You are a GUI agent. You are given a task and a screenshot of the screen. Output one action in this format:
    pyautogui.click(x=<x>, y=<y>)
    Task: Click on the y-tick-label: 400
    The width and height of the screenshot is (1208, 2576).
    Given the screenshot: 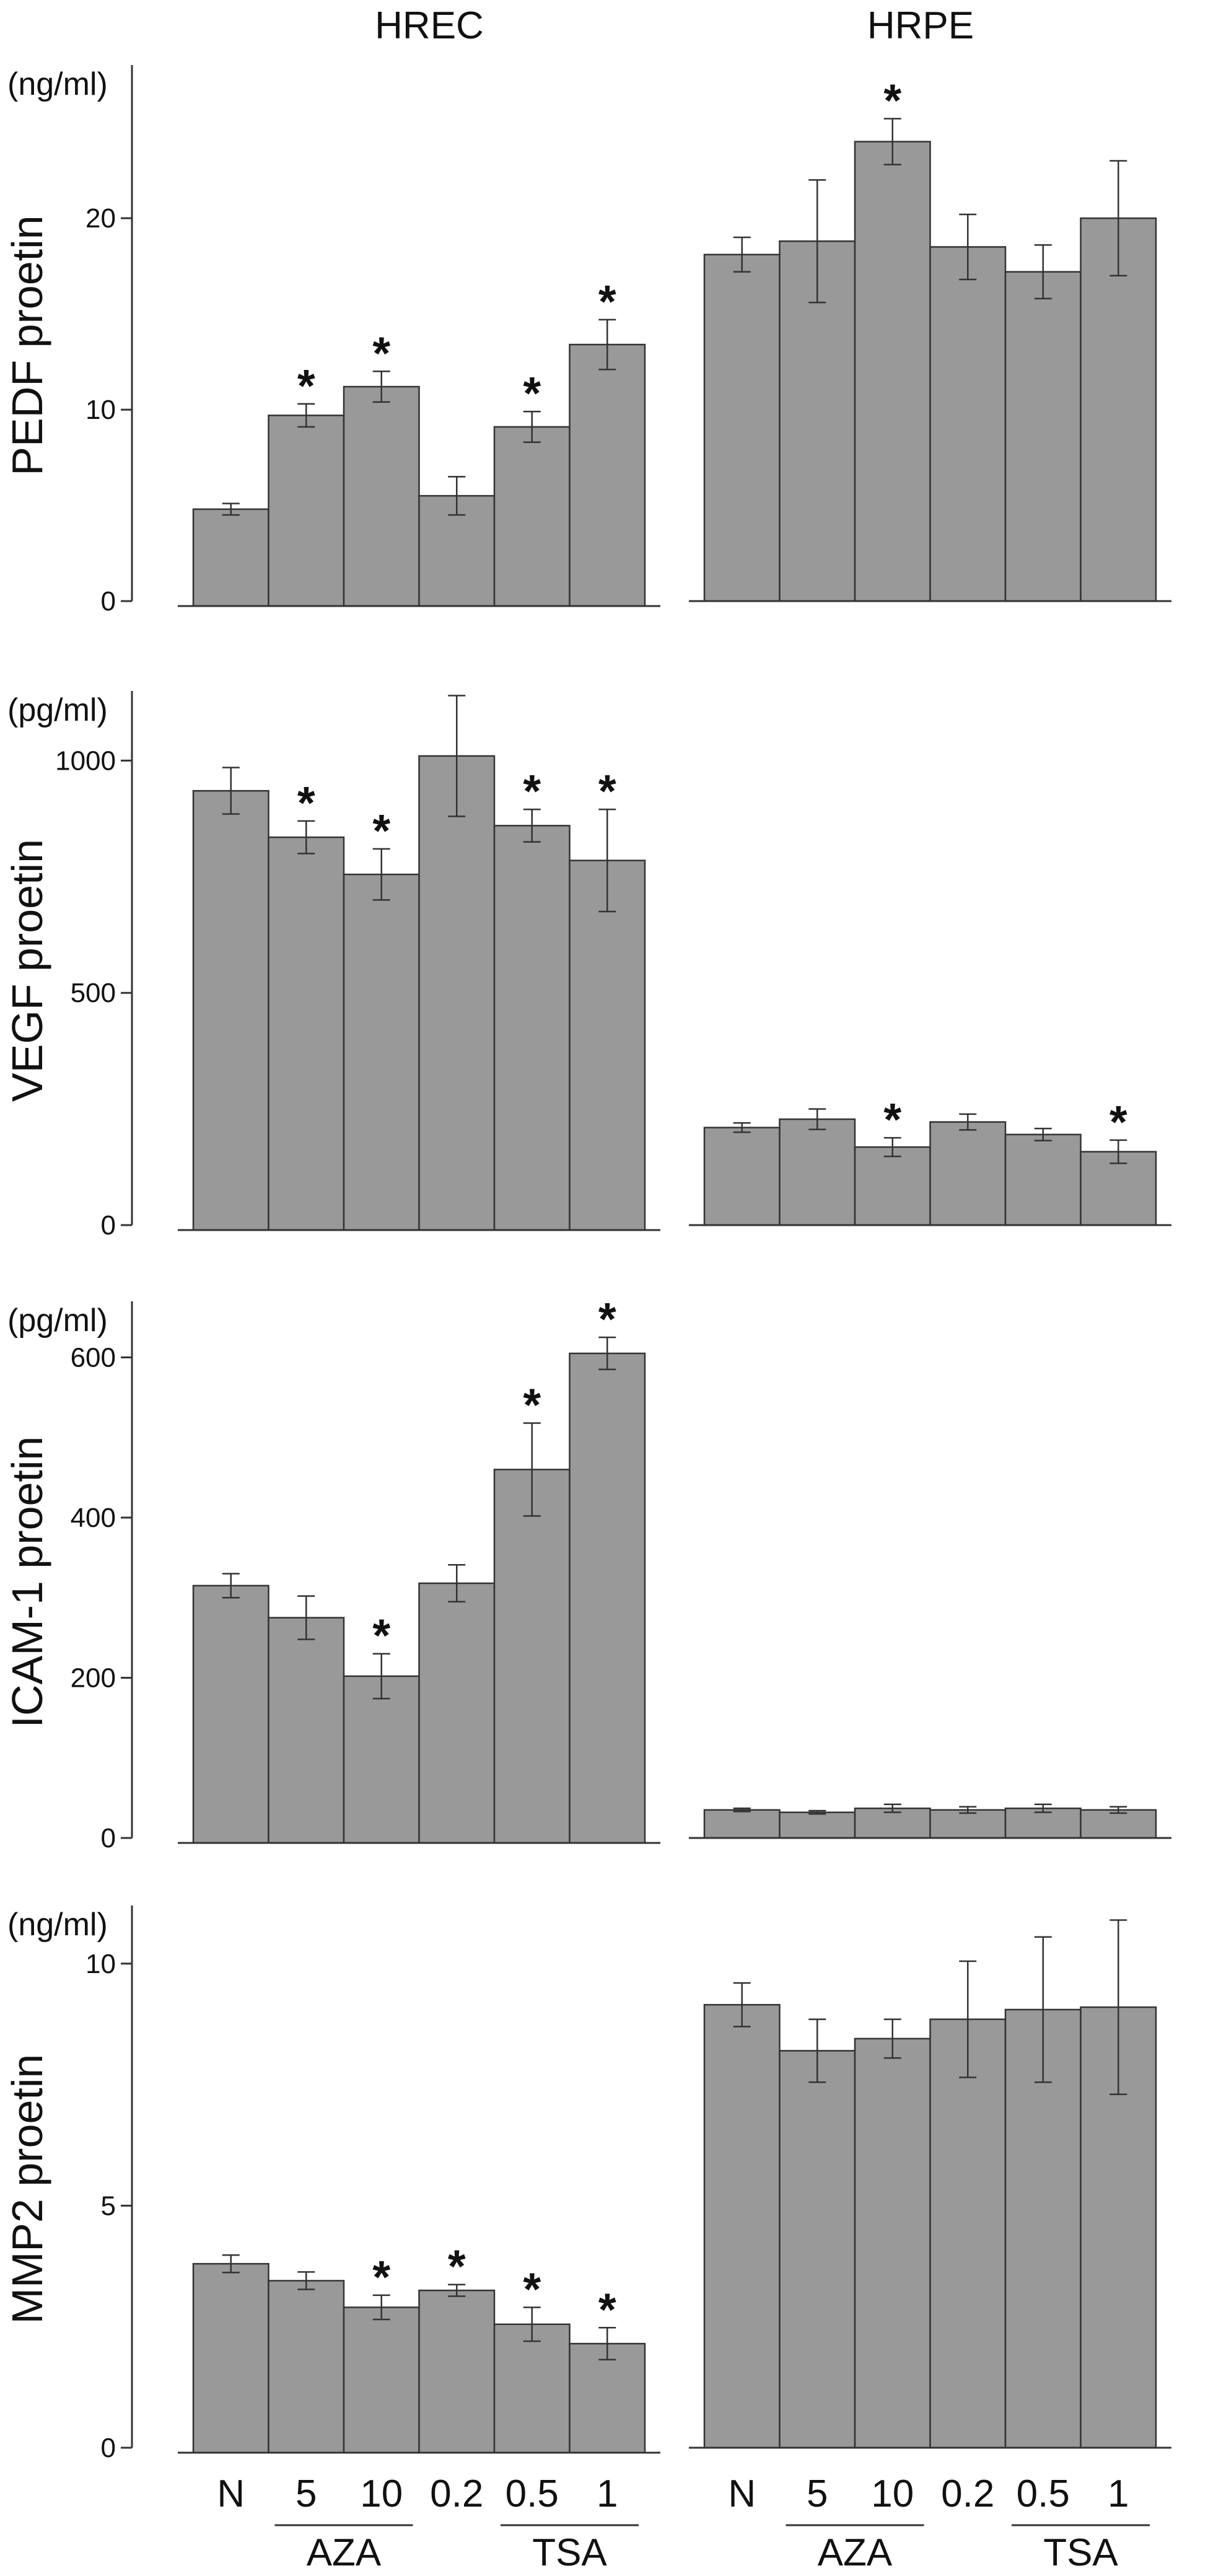 What is the action you would take?
    pyautogui.click(x=93, y=1518)
    